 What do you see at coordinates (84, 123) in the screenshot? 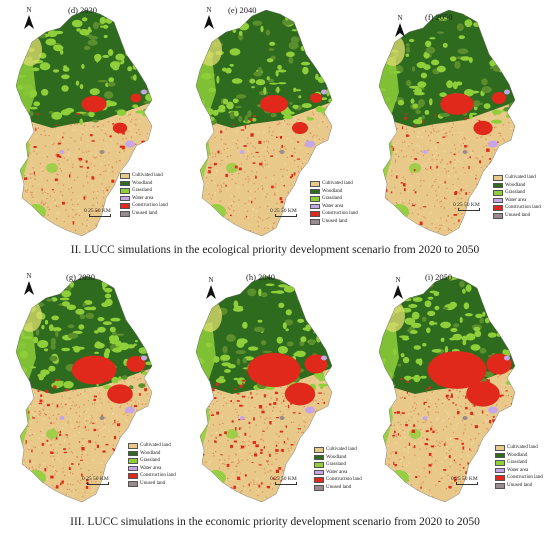
I see `lucc-map-d` at bounding box center [84, 123].